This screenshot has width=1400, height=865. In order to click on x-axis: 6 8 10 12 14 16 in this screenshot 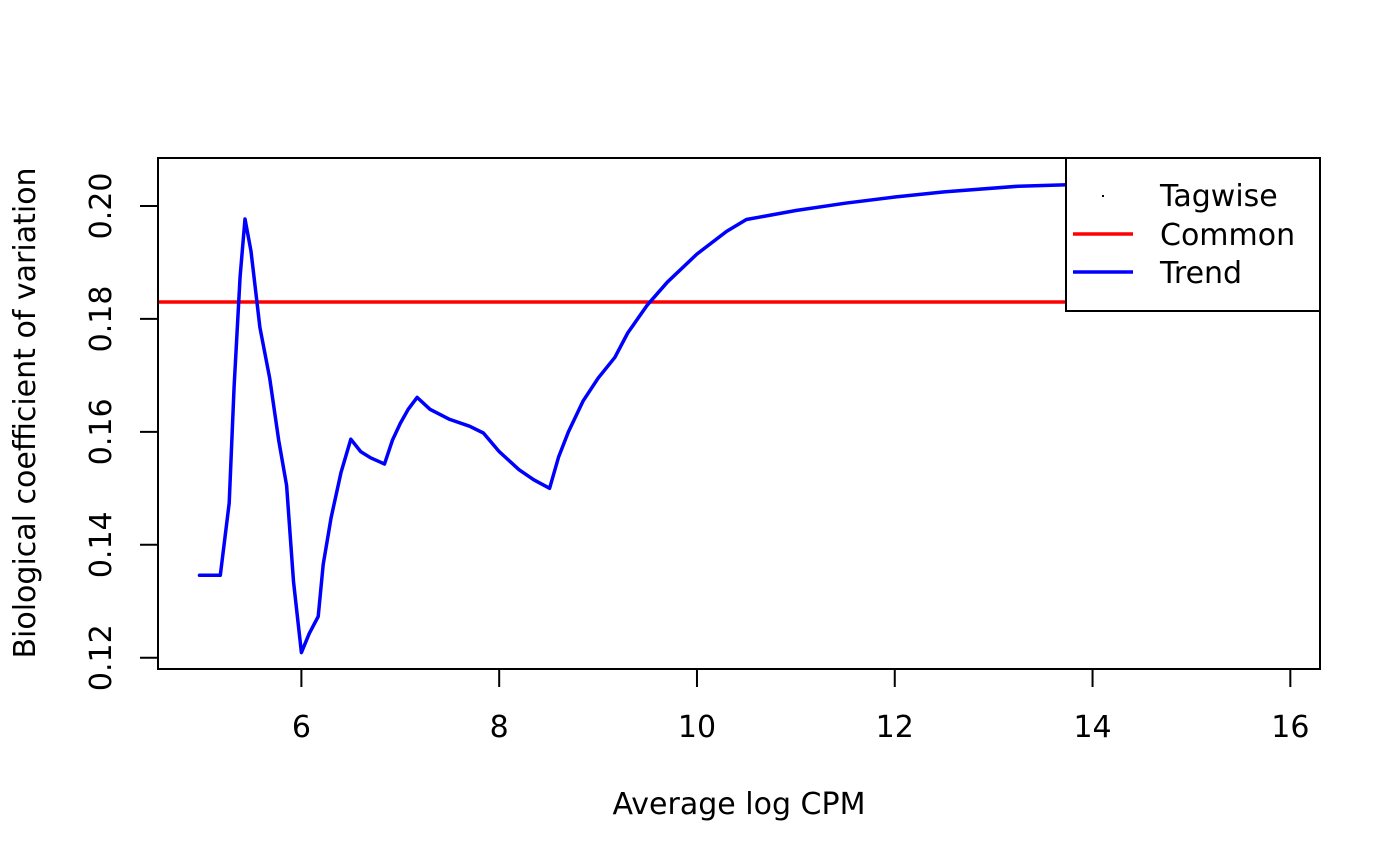, I will do `click(800, 706)`.